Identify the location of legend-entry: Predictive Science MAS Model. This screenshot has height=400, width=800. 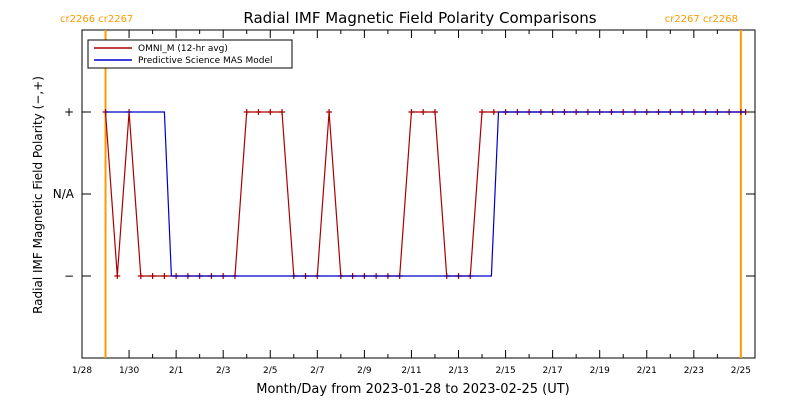
(205, 61).